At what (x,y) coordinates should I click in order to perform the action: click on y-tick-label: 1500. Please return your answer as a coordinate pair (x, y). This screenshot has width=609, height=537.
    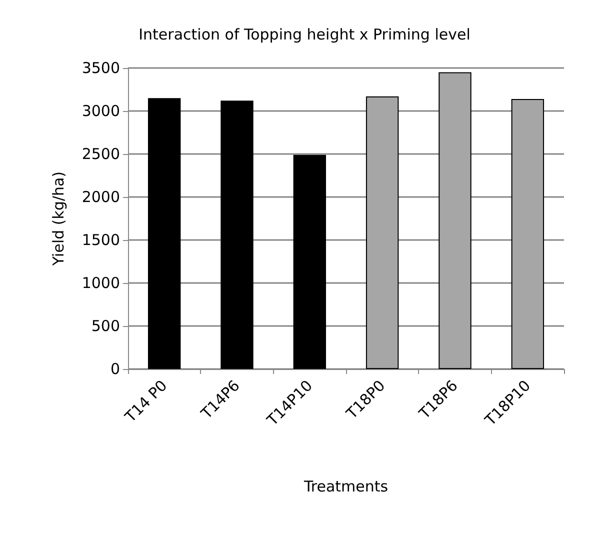
    Looking at the image, I should click on (101, 240).